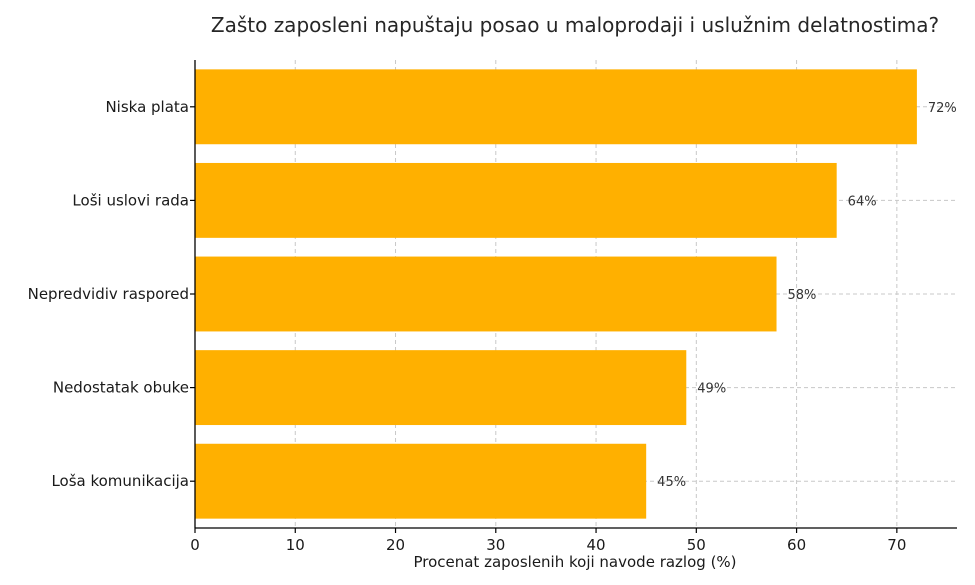 The width and height of the screenshot is (975, 585). I want to click on x-tick-label: 60, so click(796, 545).